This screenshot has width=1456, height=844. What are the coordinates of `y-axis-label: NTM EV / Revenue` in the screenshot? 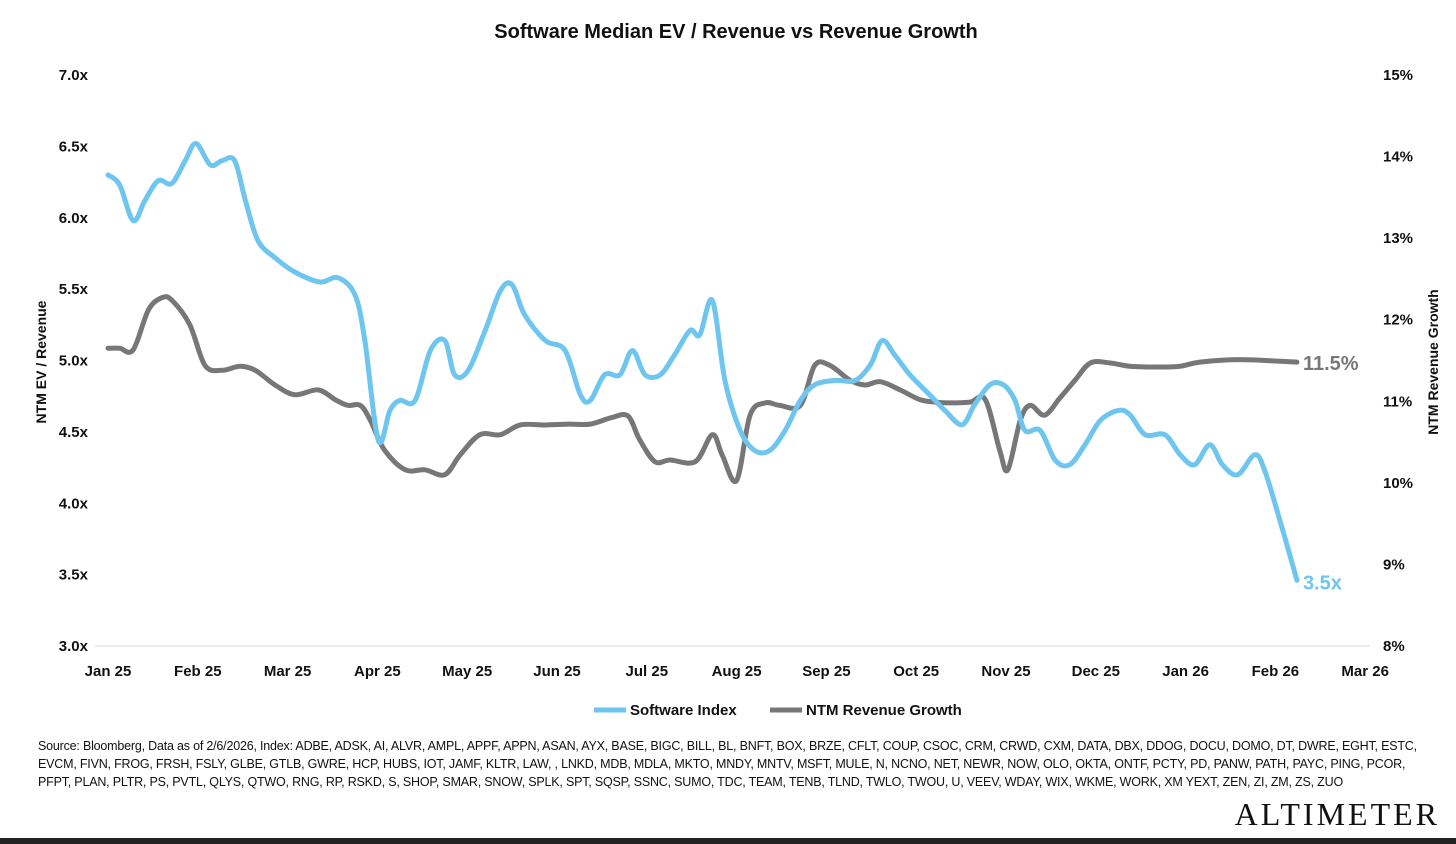 It's located at (41, 361).